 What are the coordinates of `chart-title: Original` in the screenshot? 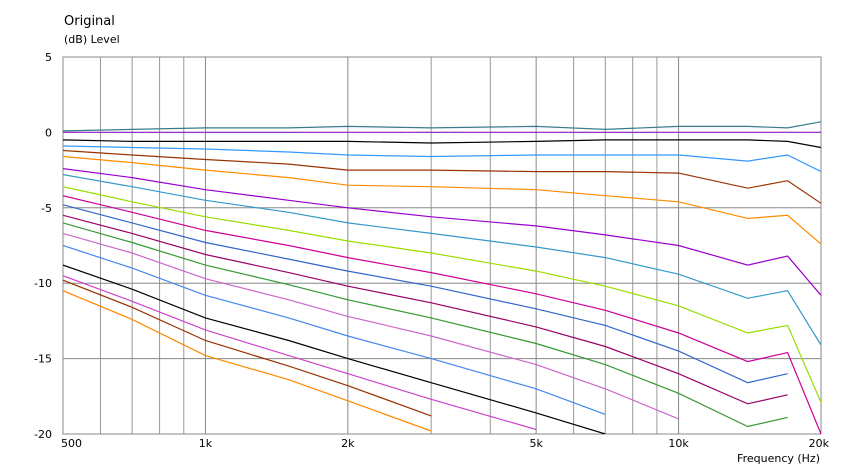 It's located at (89, 21).